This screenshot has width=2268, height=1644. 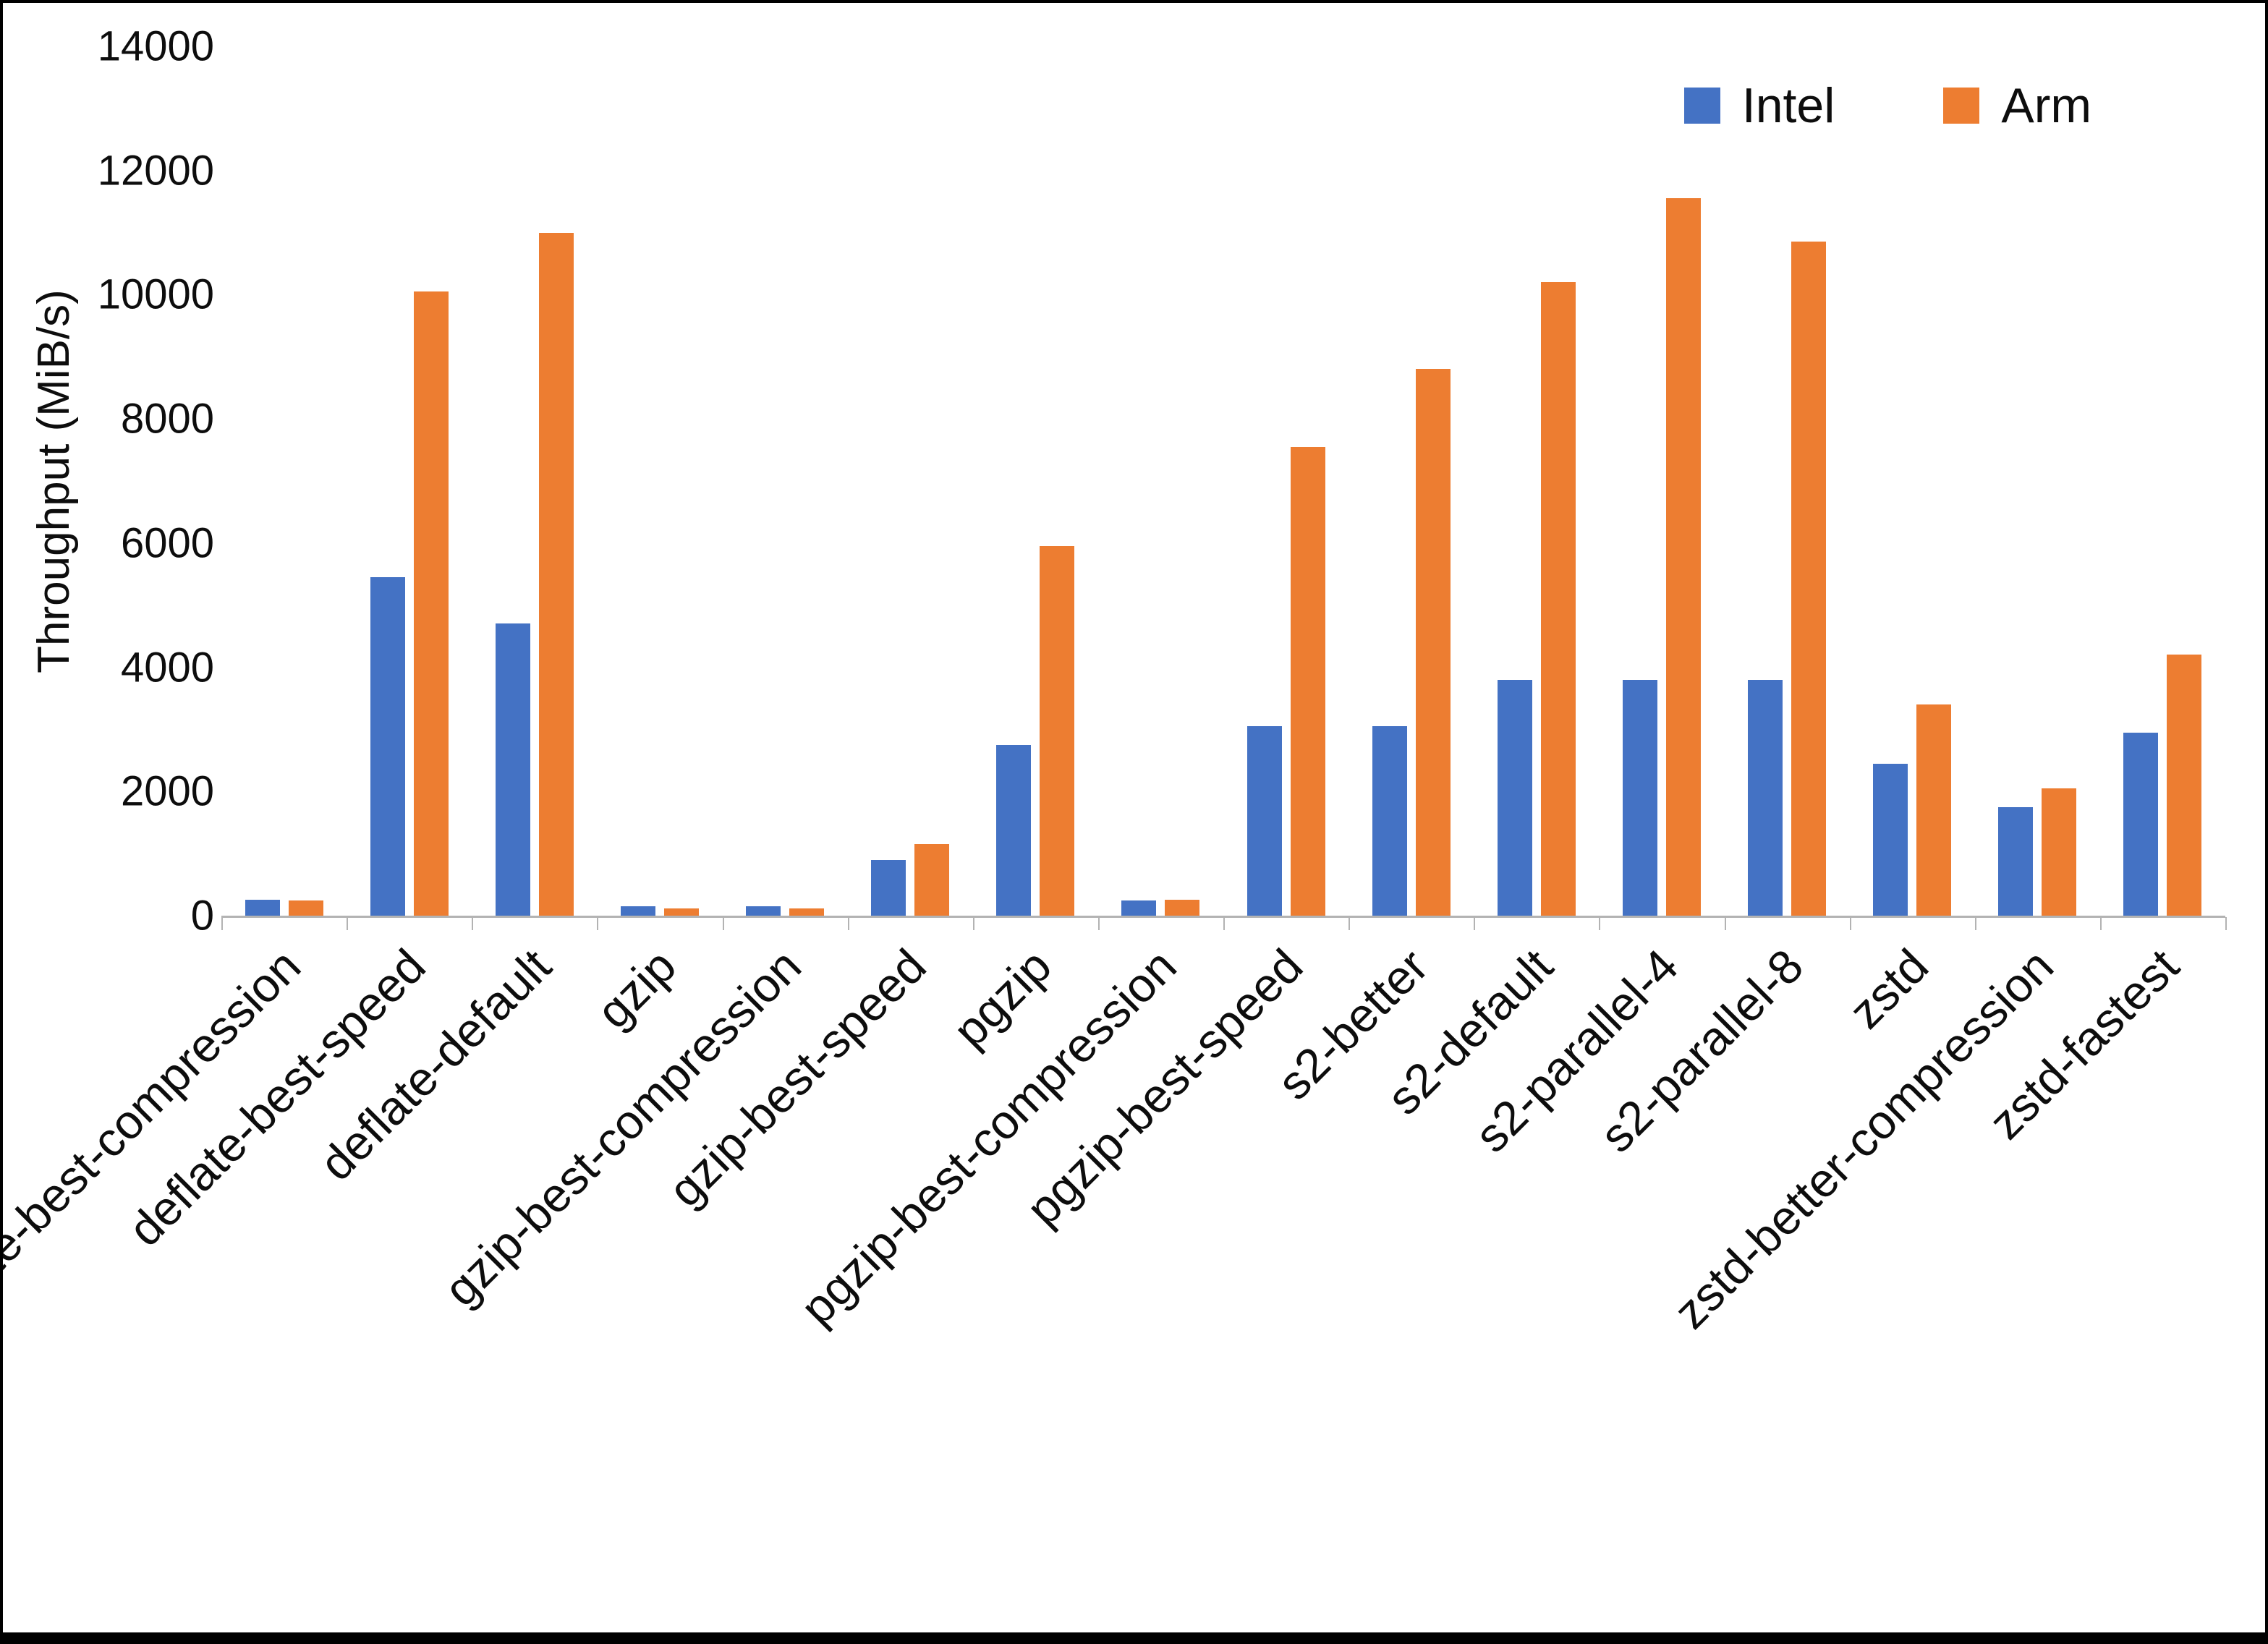 What do you see at coordinates (1433, 642) in the screenshot?
I see `bar-arm-s2-better` at bounding box center [1433, 642].